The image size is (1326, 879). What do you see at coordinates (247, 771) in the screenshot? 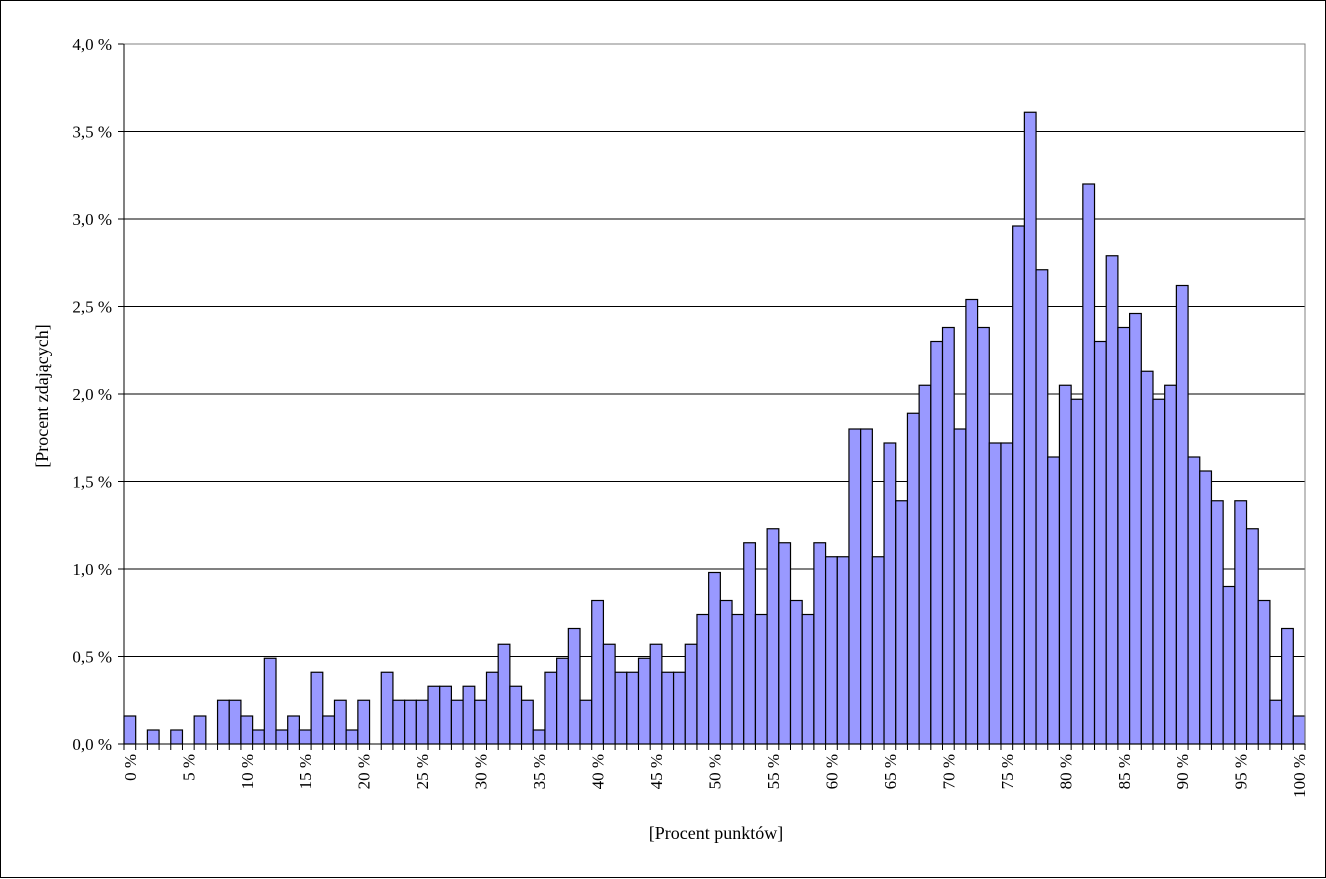
I see `x-tick-label: 10 %` at bounding box center [247, 771].